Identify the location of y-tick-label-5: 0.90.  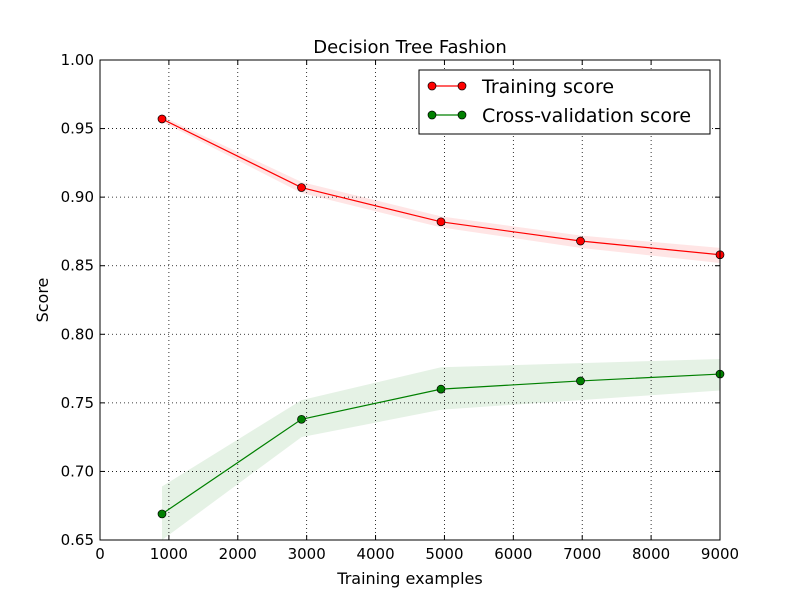
(77, 197).